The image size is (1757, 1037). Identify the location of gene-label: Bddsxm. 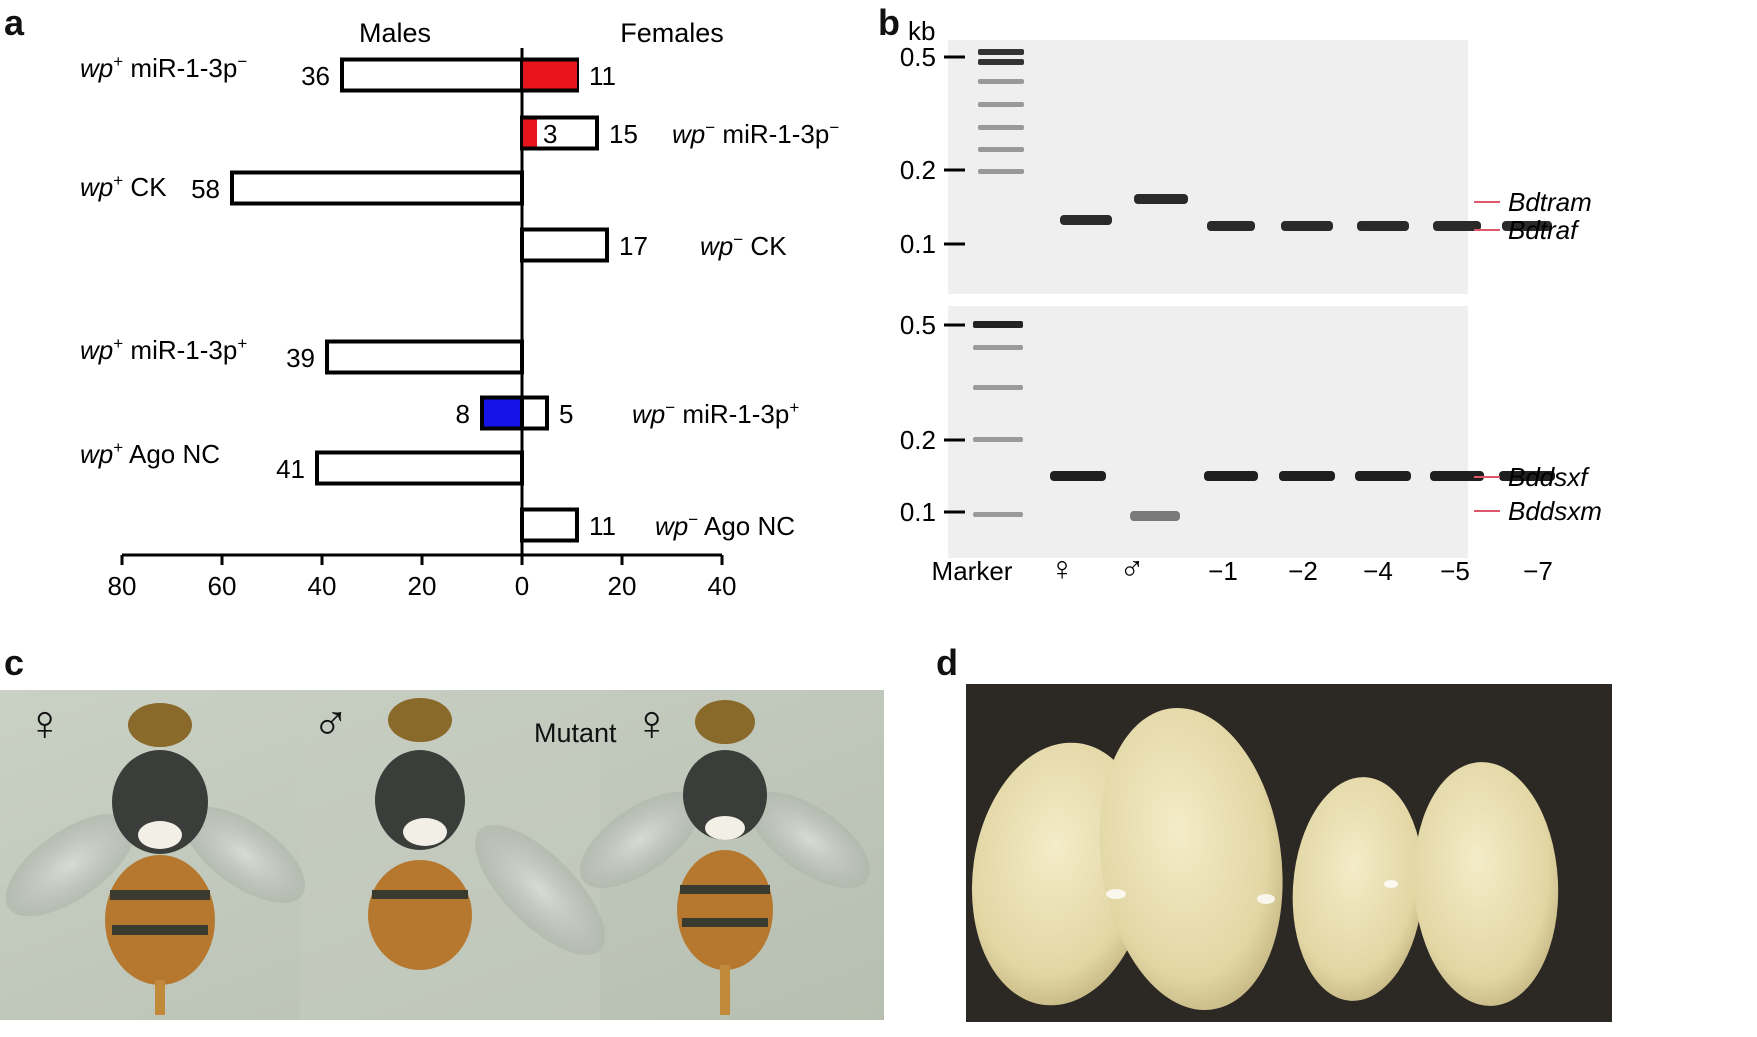
(1555, 511).